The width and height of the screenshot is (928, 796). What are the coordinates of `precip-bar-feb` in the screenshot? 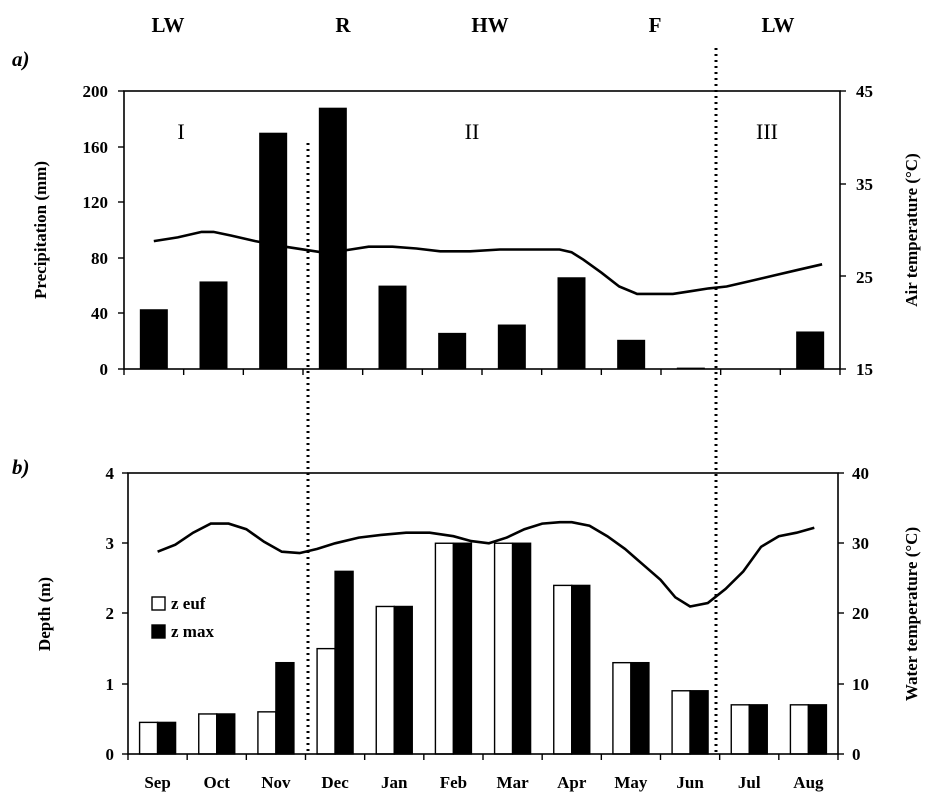 It's located at (452, 350).